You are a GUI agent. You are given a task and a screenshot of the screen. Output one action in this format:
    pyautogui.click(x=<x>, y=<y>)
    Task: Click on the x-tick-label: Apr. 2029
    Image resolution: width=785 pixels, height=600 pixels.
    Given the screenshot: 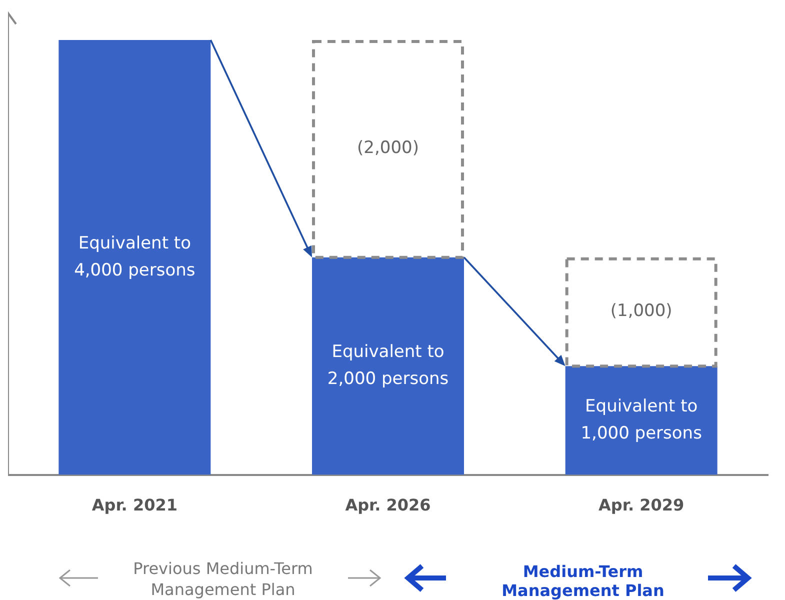 What is the action you would take?
    pyautogui.click(x=641, y=505)
    